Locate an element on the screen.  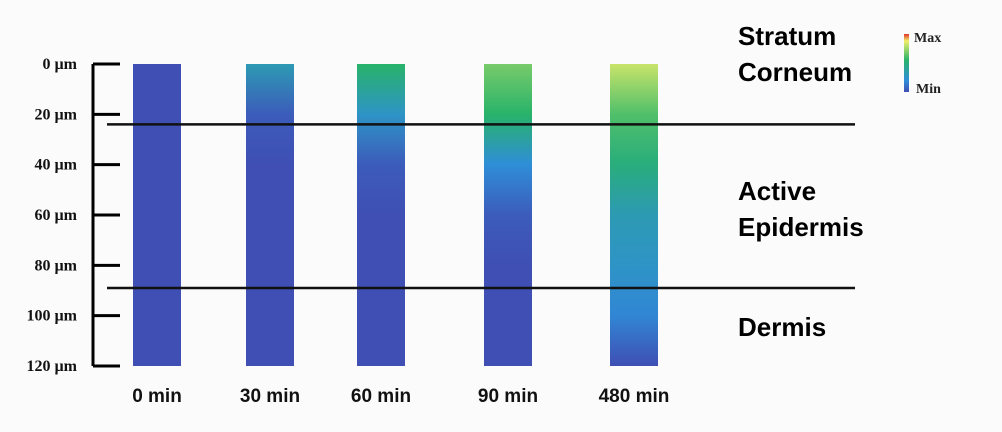
layer-labels: Stratum Corneum Active Epidermis Dermis is located at coordinates (801, 181).